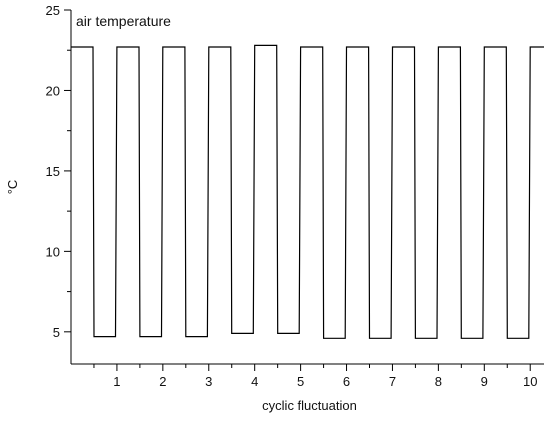 This screenshot has width=550, height=423. Describe the element at coordinates (56, 332) in the screenshot. I see `y-tick-label: 5` at that location.